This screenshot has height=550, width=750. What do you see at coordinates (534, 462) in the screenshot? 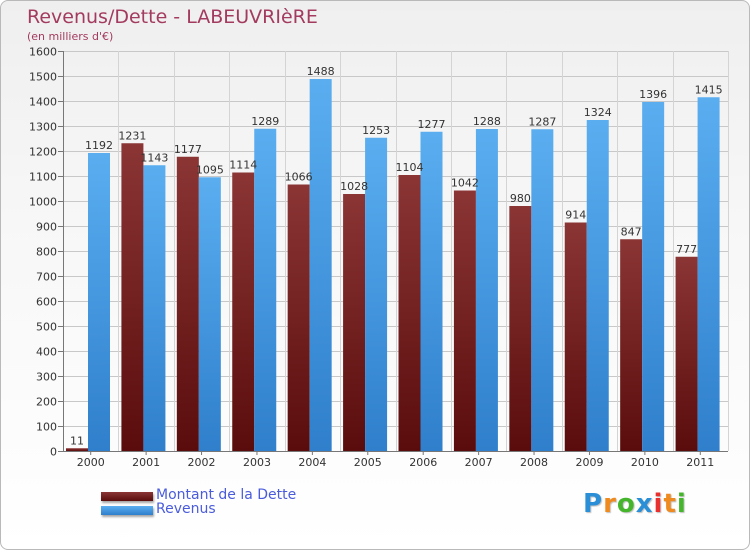
I see `x-tick-label: 2008` at bounding box center [534, 462].